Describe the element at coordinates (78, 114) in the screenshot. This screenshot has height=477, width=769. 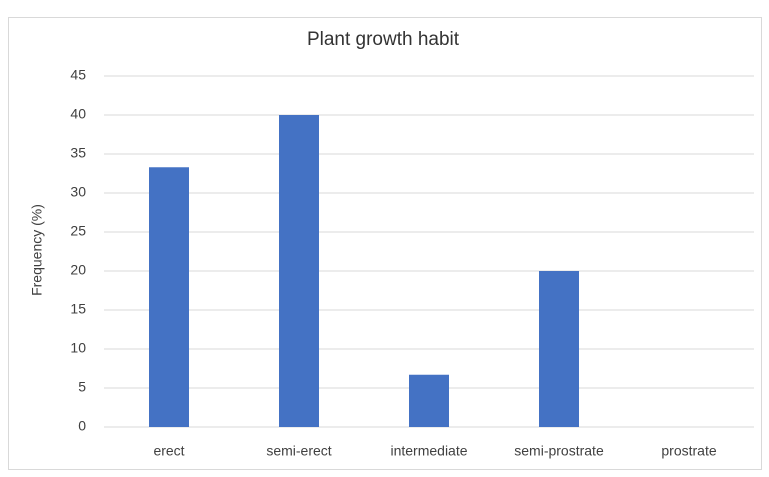
I see `y-tick-label: 40` at that location.